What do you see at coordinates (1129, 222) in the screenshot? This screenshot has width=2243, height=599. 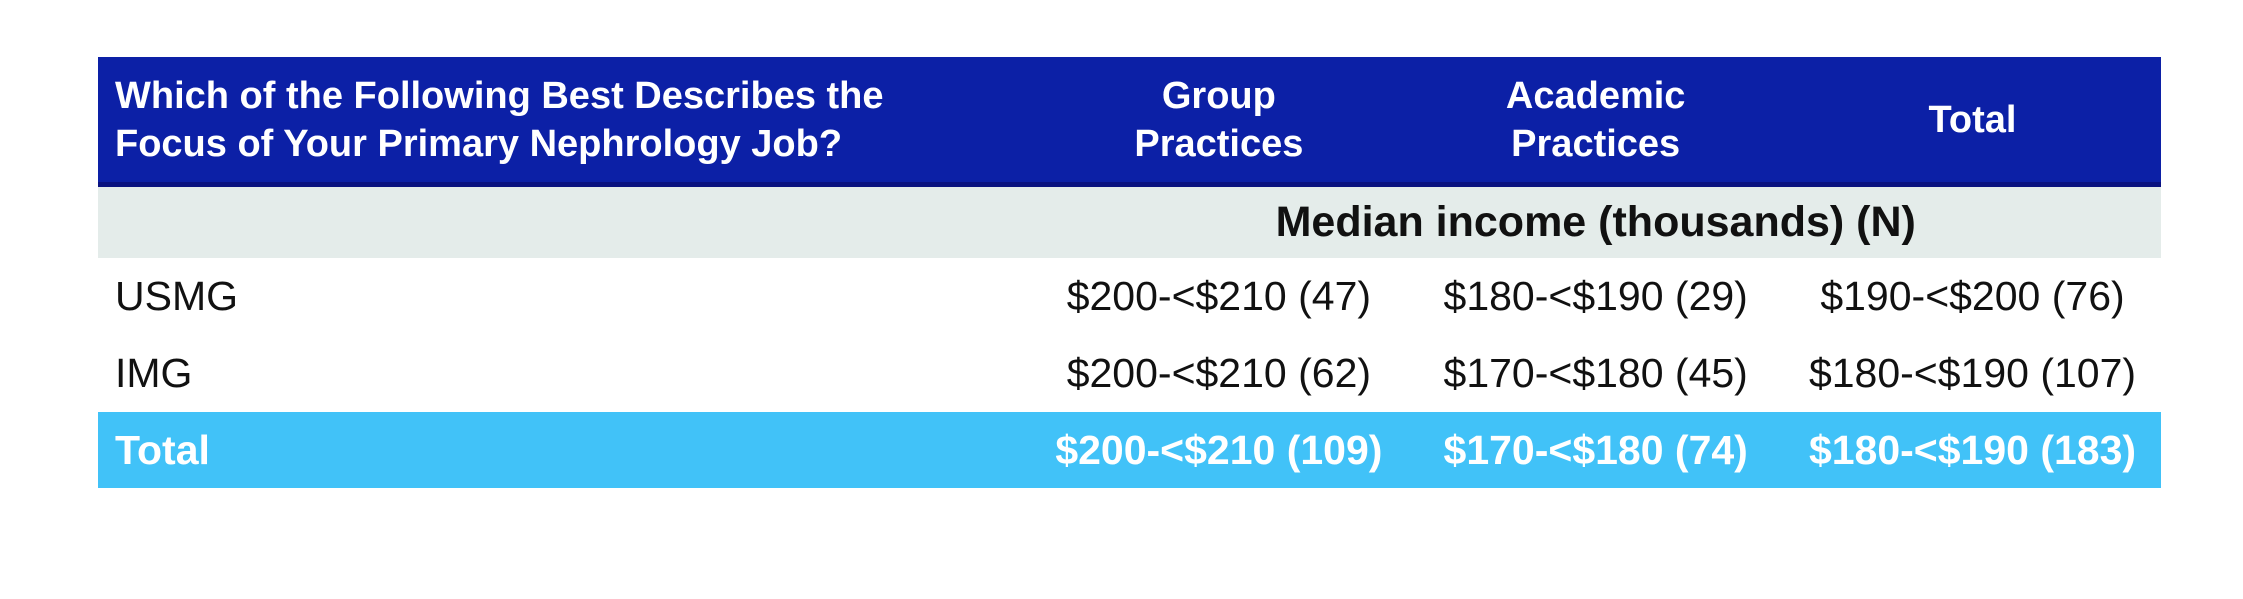 I see `subheader-row: Median income (thousands) (N)` at bounding box center [1129, 222].